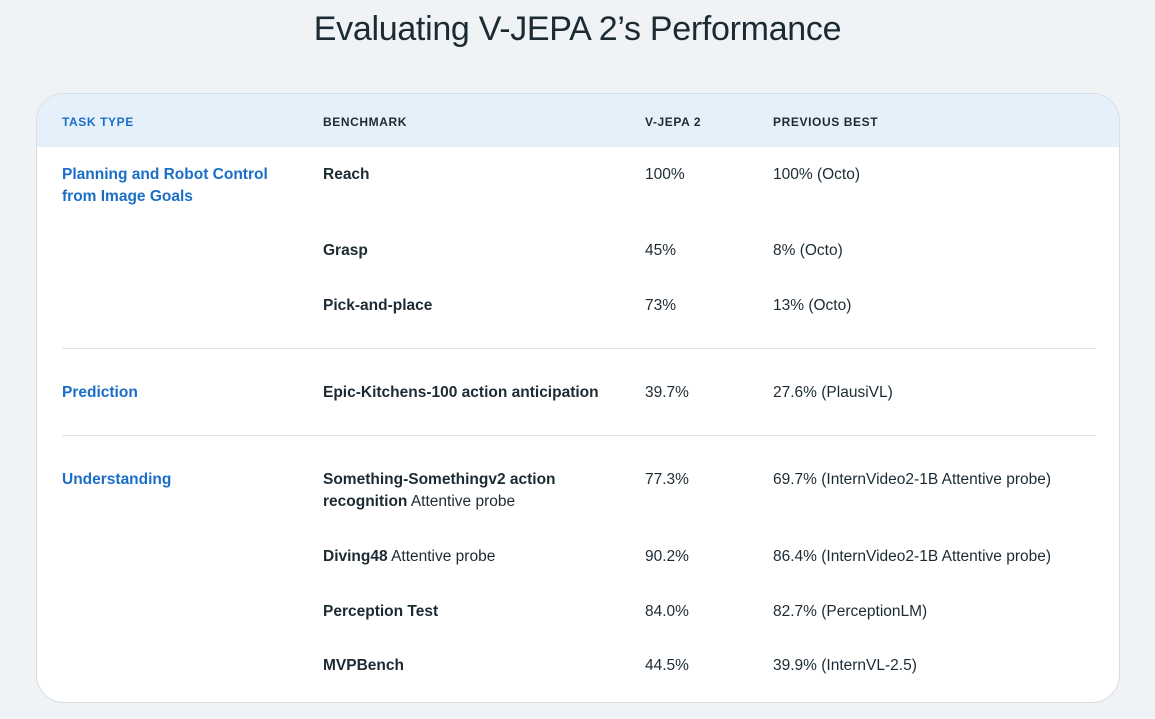 This screenshot has width=1155, height=719. Describe the element at coordinates (478, 612) in the screenshot. I see `table-row-benchmark: Perception Test` at that location.